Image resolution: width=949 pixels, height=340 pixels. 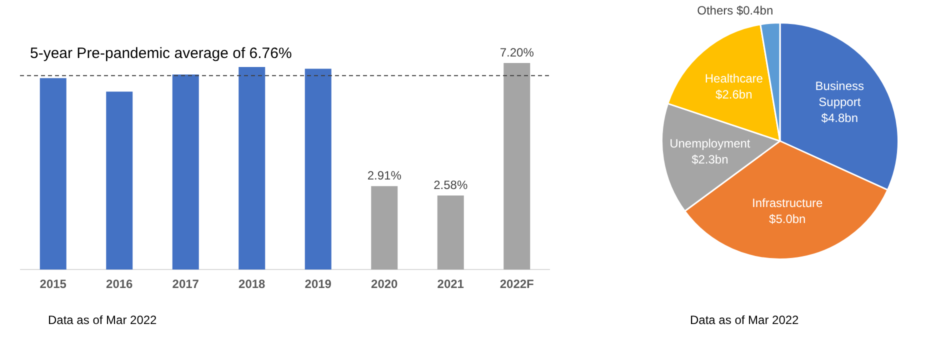 What do you see at coordinates (734, 78) in the screenshot?
I see `slice-label: Healthcare` at bounding box center [734, 78].